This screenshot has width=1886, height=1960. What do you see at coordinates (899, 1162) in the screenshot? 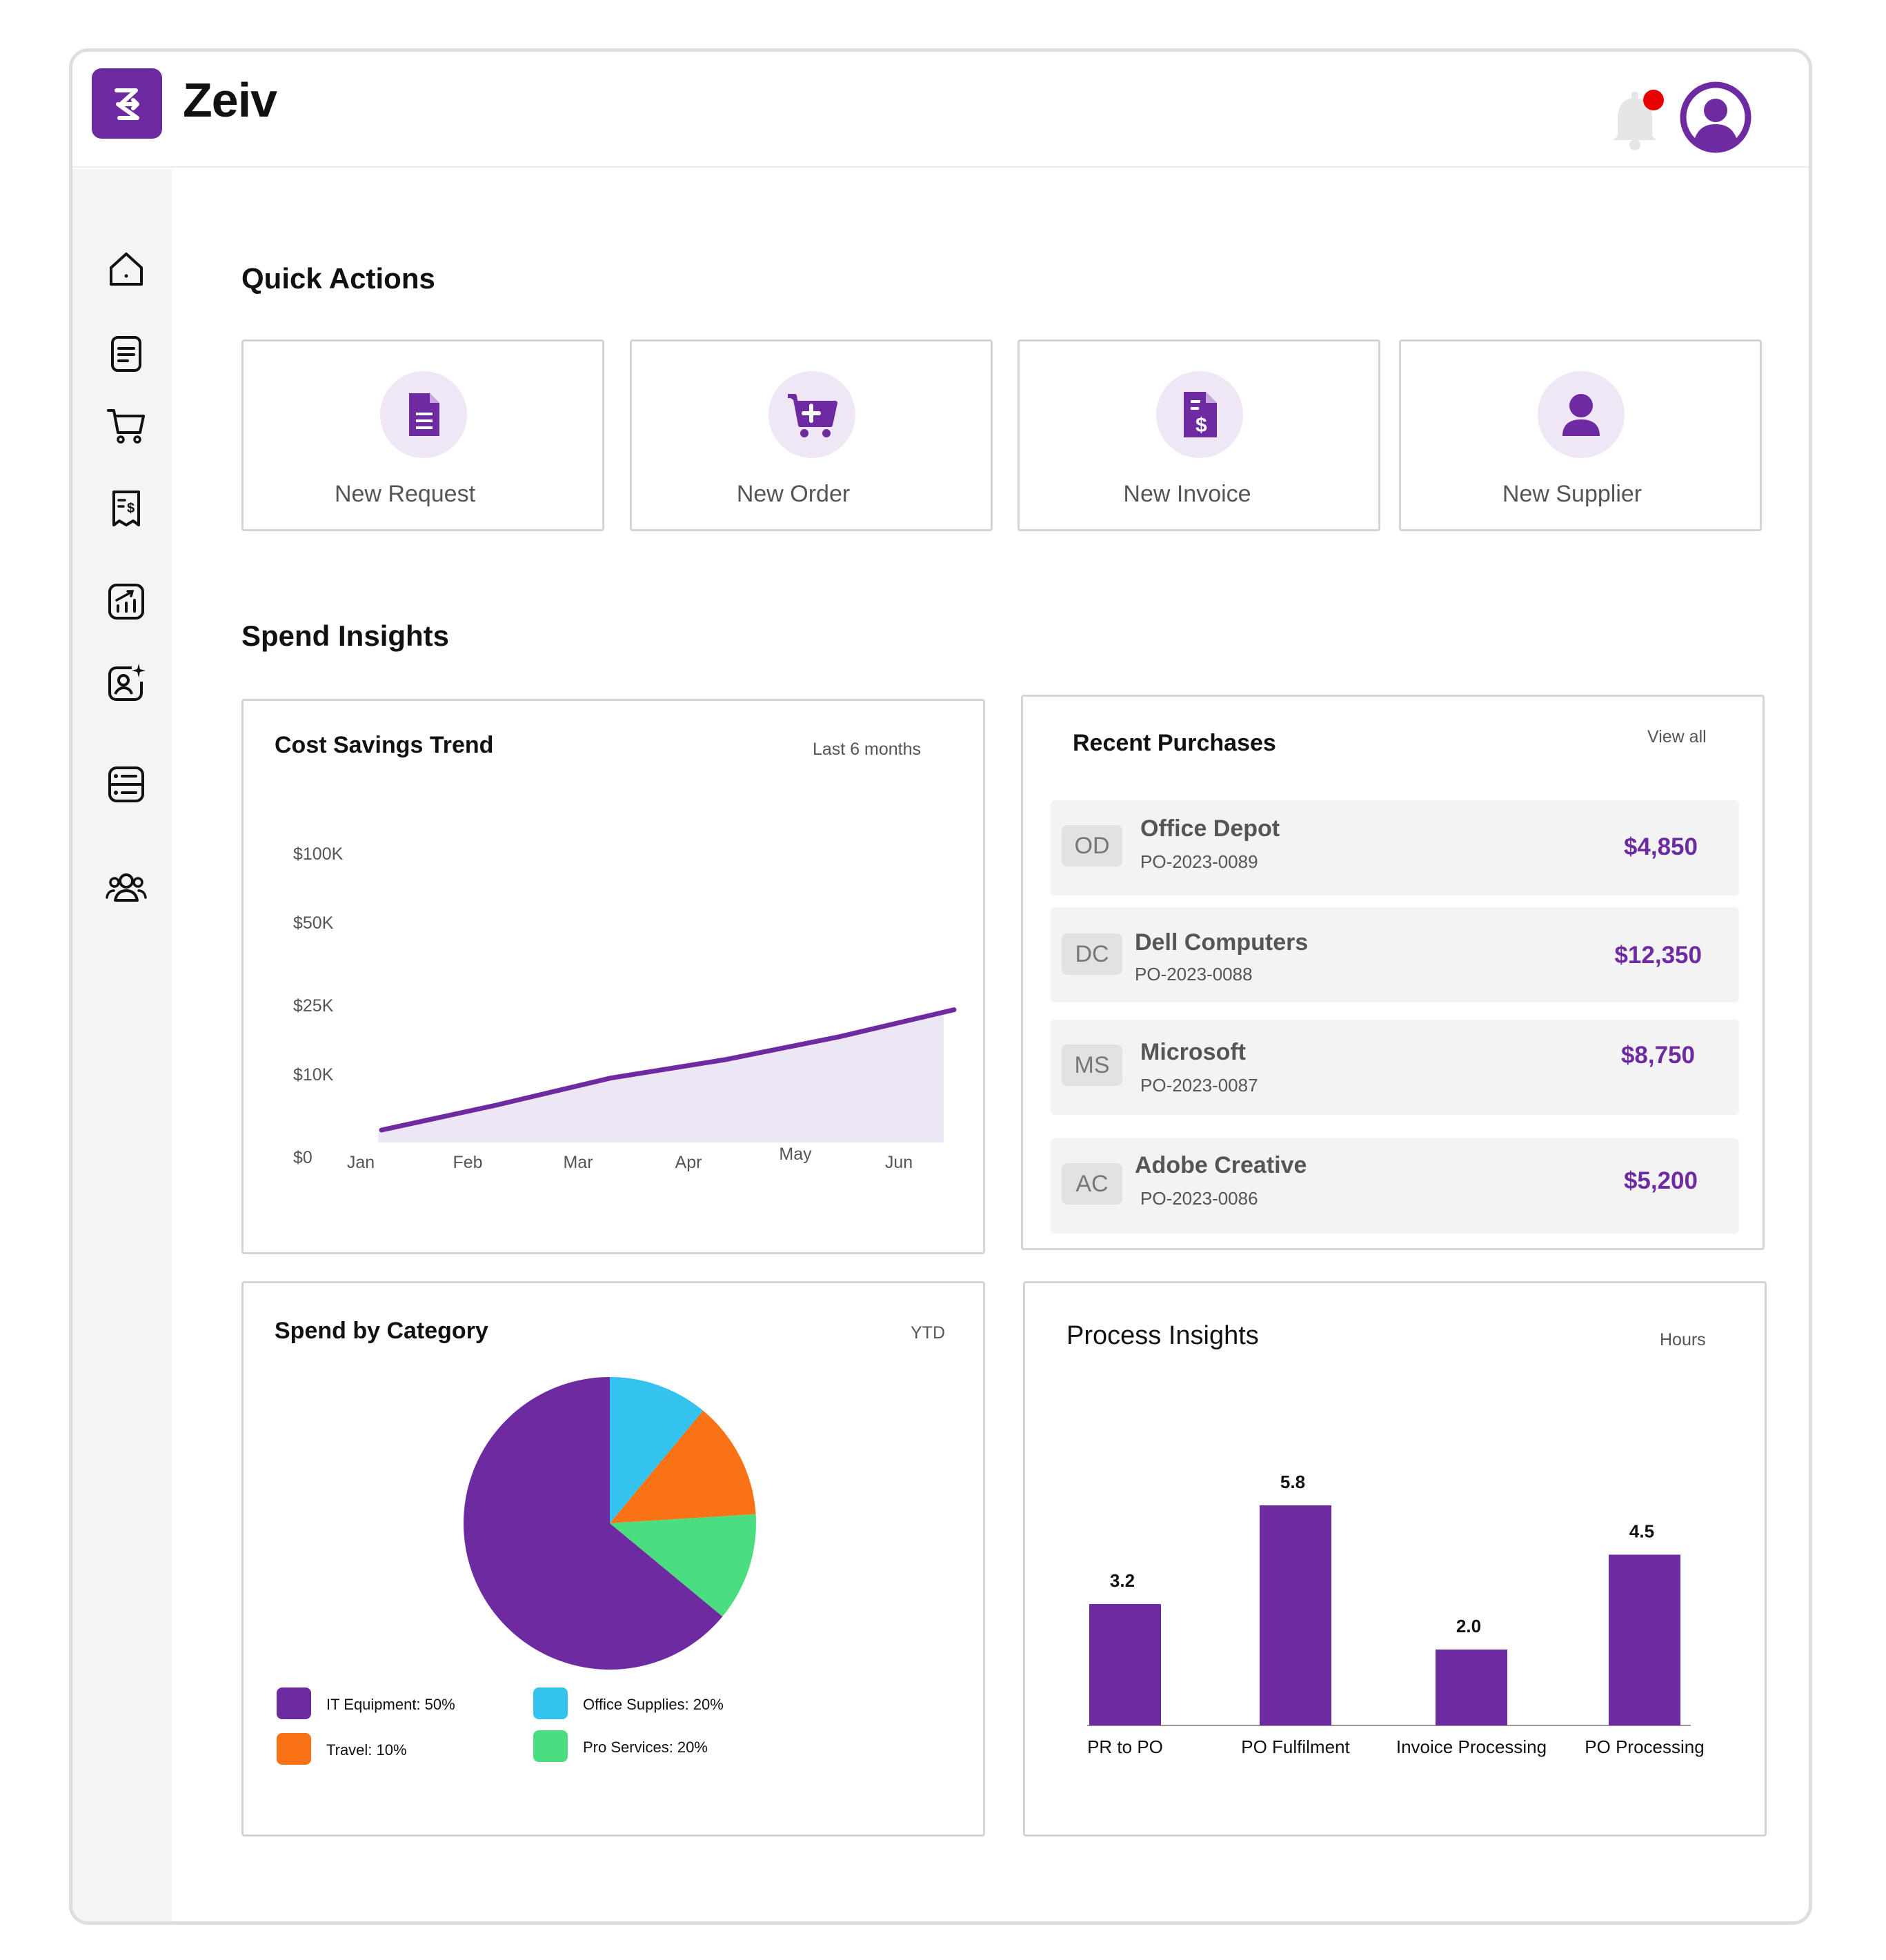
I see `x-tick-label: Jun` at bounding box center [899, 1162].